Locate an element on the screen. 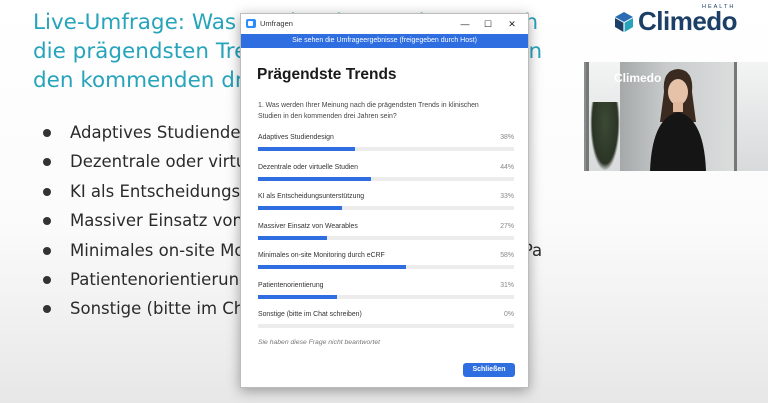 Image resolution: width=768 pixels, height=403 pixels. option-label: Dezentrale oder virtuelle Studien is located at coordinates (308, 167).